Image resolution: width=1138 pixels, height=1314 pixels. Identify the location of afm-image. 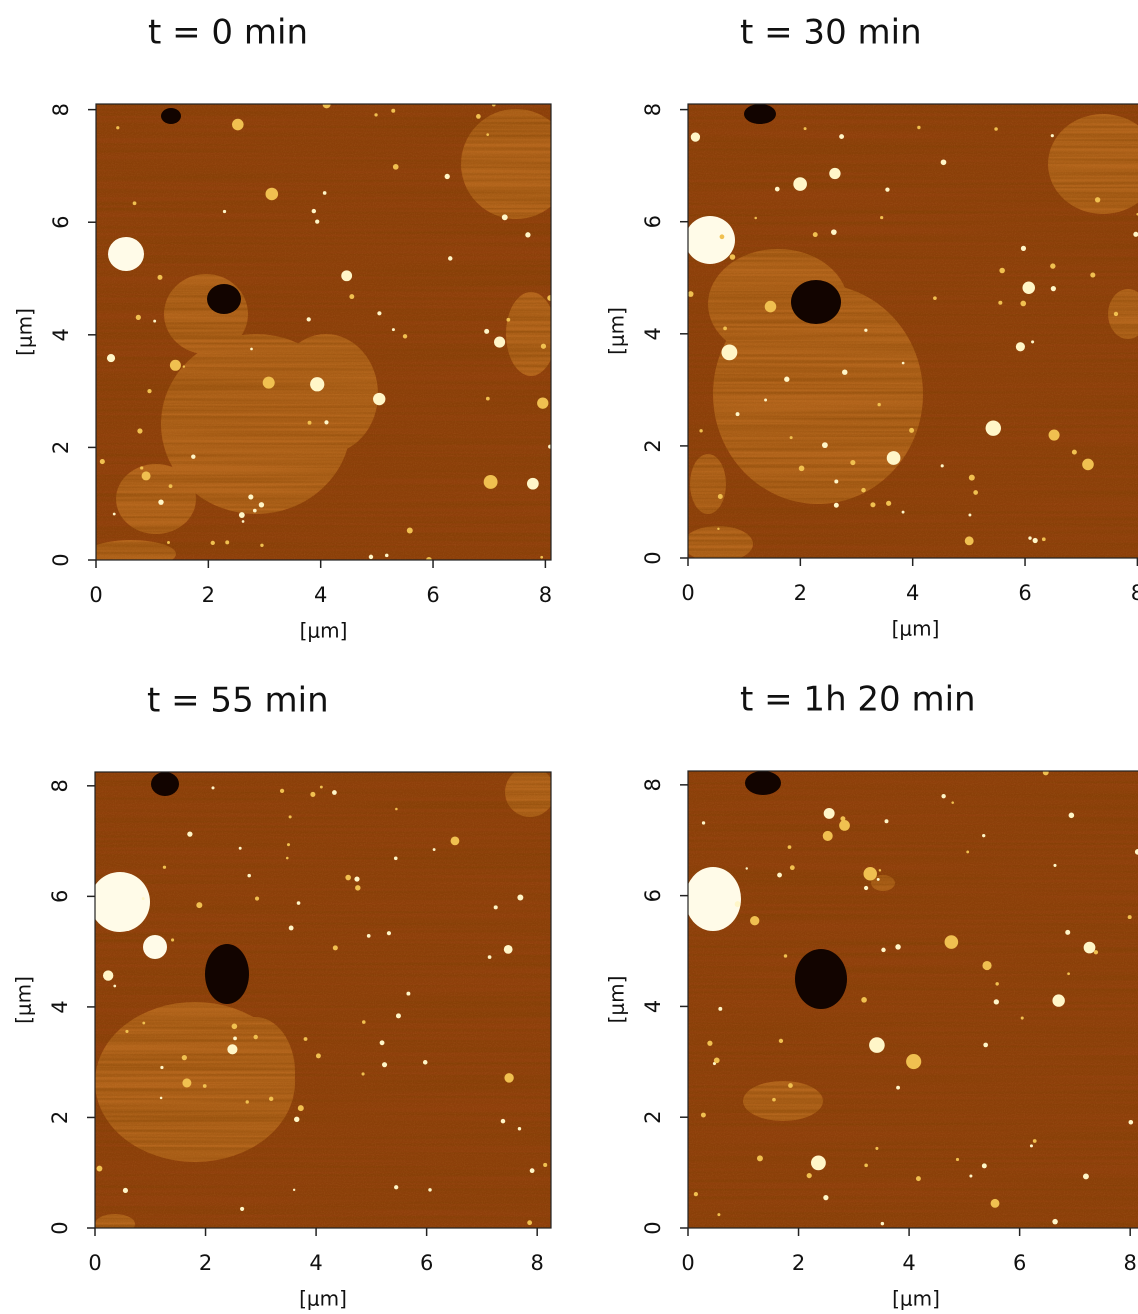
(913, 331).